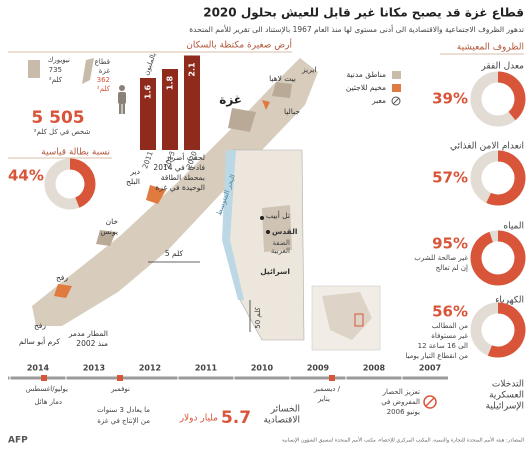 The image size is (532, 450). I want to click on density-value: 5 505, so click(57, 118).